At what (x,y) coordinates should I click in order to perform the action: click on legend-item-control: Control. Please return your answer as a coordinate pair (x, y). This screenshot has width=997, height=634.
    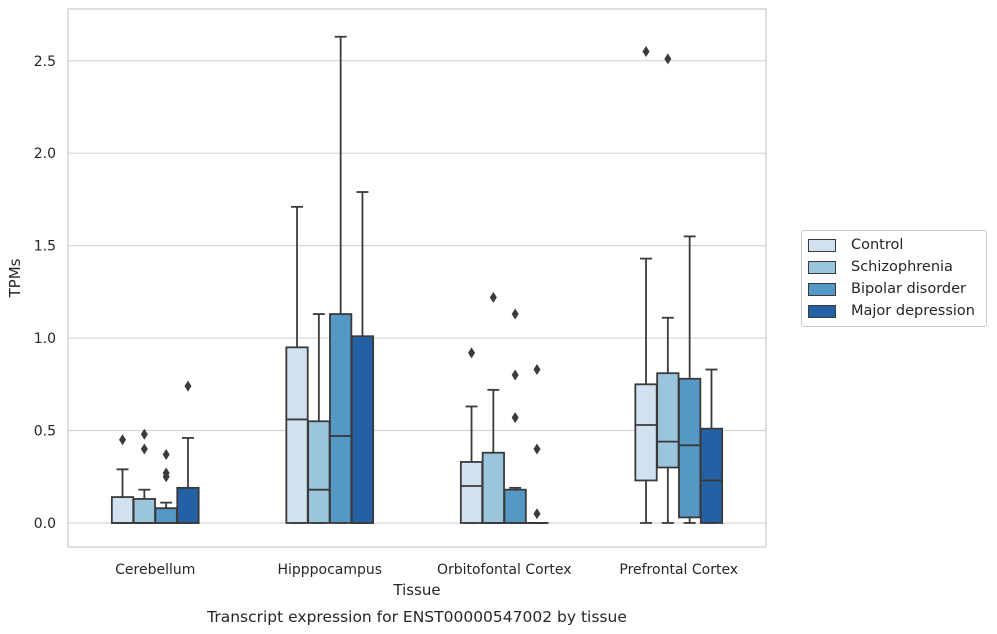
    Looking at the image, I should click on (855, 245).